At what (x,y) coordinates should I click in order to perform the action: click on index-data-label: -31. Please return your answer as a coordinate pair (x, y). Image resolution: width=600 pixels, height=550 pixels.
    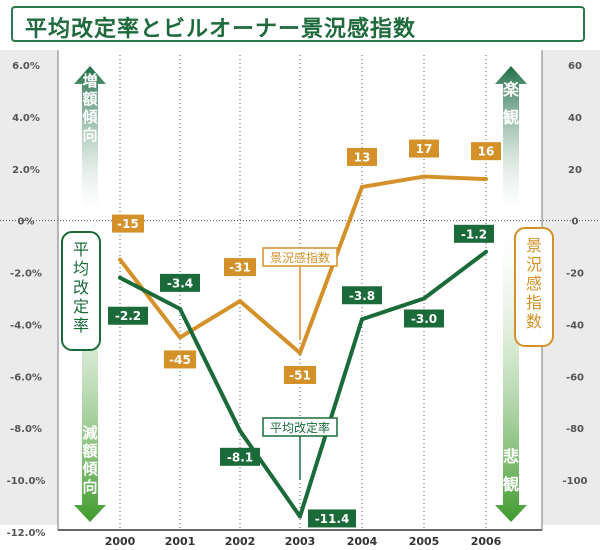
    Looking at the image, I should click on (240, 268).